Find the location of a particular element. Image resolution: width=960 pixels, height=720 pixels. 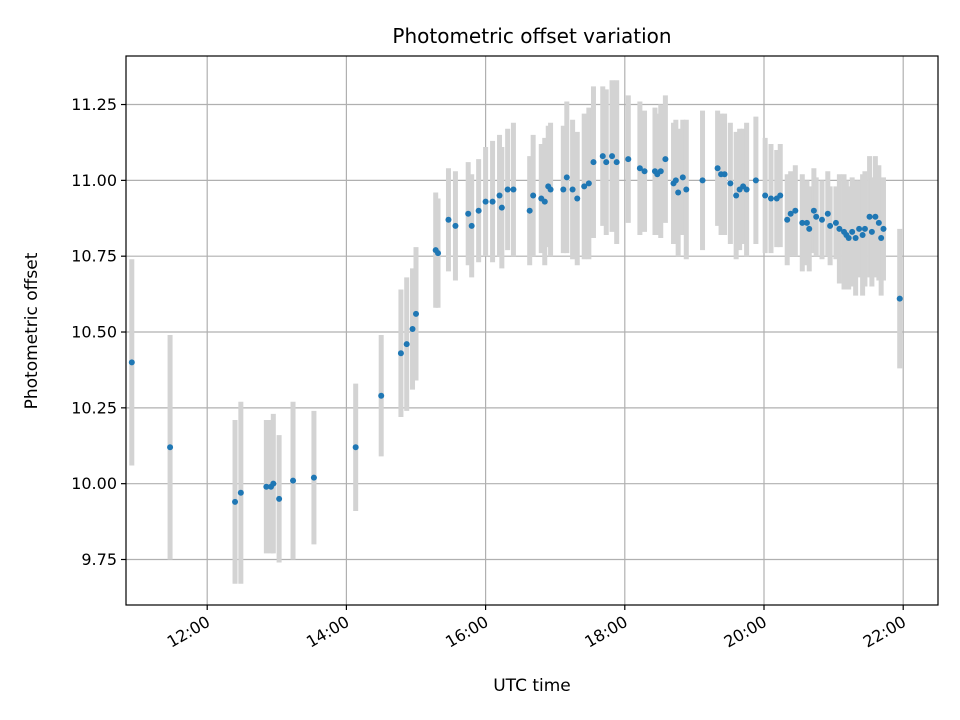

chart-title: Photometric offset variation is located at coordinates (531, 36).